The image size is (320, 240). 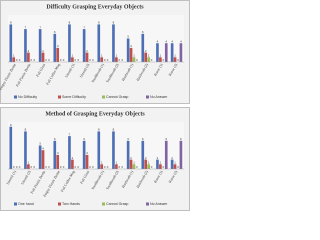 I want to click on data-label: 7, so click(x=70, y=134).